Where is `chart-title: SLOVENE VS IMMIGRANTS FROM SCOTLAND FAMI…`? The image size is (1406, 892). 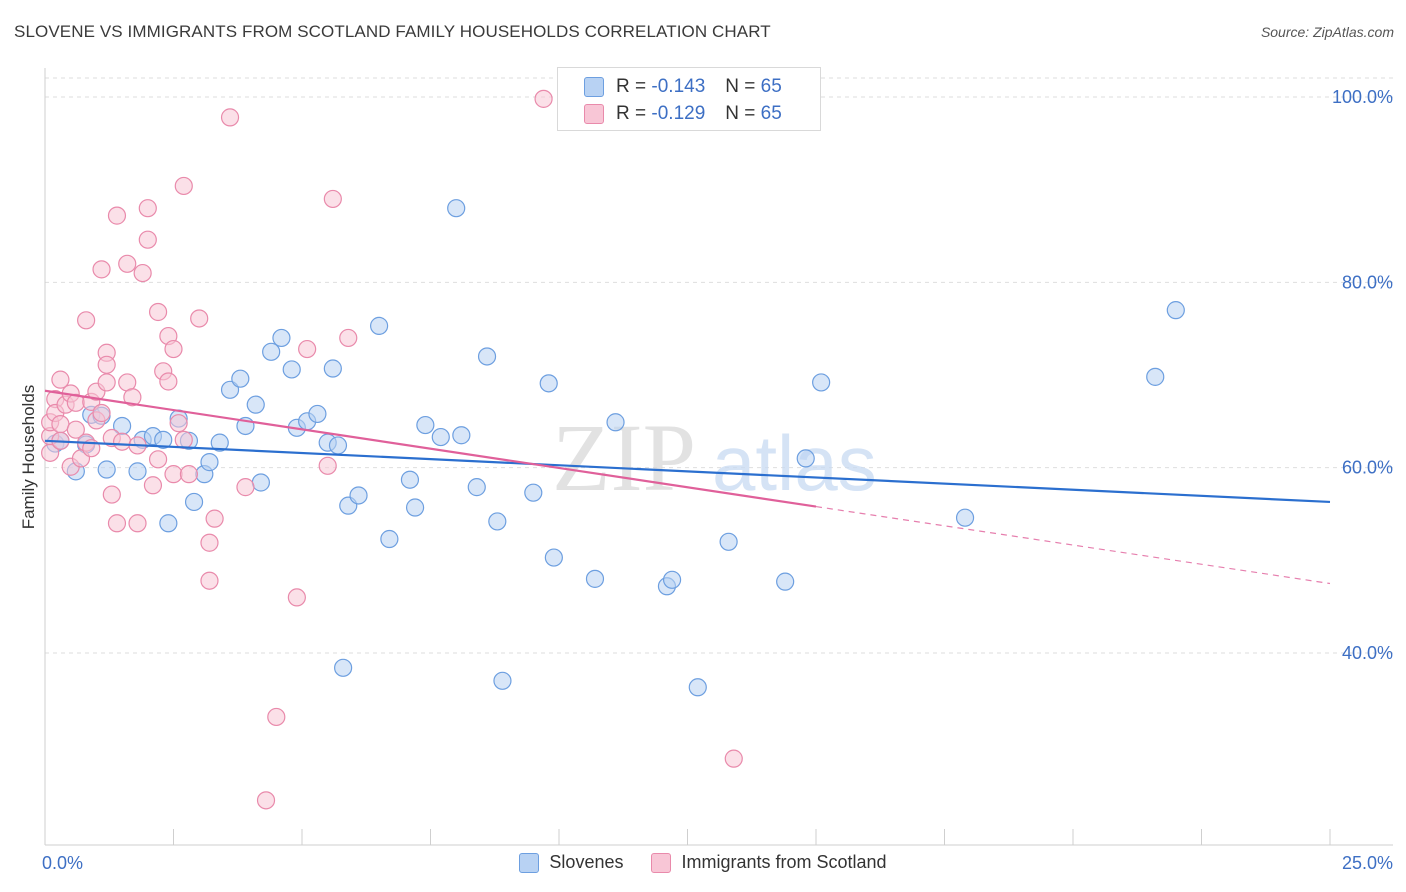 chart-title: SLOVENE VS IMMIGRANTS FROM SCOTLAND FAMI… is located at coordinates (392, 31).